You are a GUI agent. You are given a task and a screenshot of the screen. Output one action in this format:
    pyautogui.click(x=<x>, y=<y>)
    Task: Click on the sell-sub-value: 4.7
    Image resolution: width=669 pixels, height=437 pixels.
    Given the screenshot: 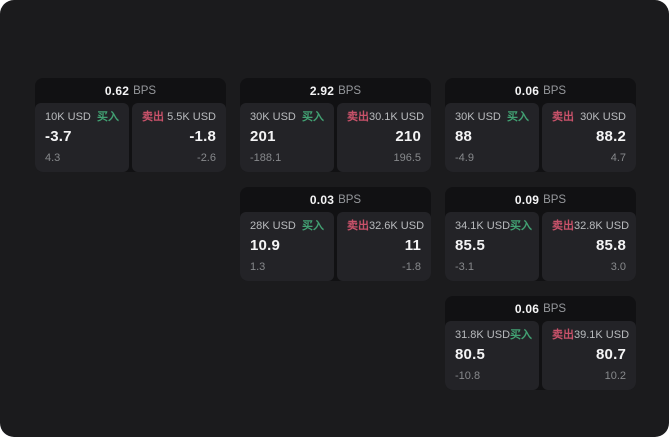 What is the action you would take?
    pyautogui.click(x=618, y=158)
    